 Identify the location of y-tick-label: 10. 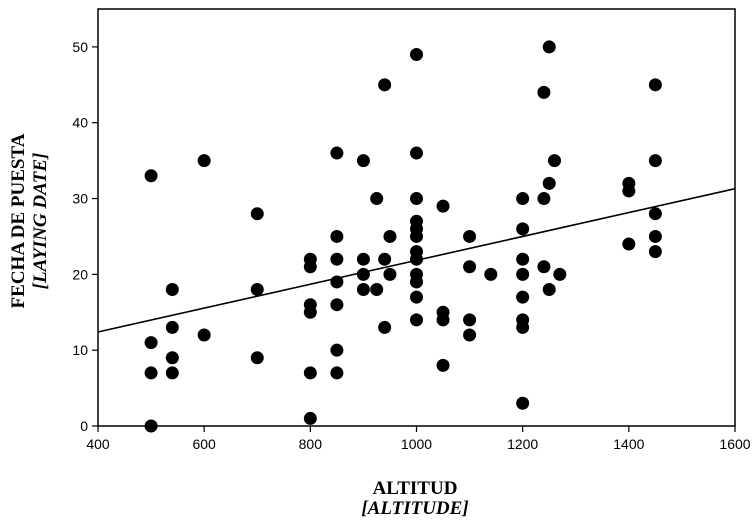
(80, 350).